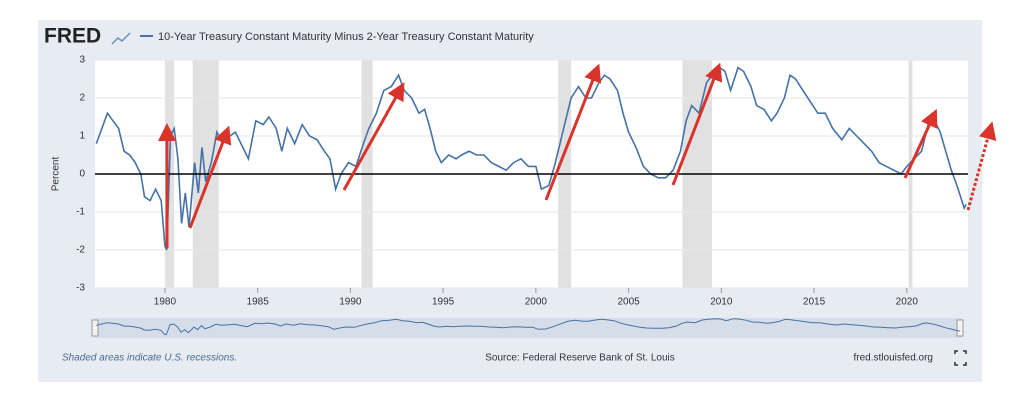  I want to click on logo-icon, so click(121, 38).